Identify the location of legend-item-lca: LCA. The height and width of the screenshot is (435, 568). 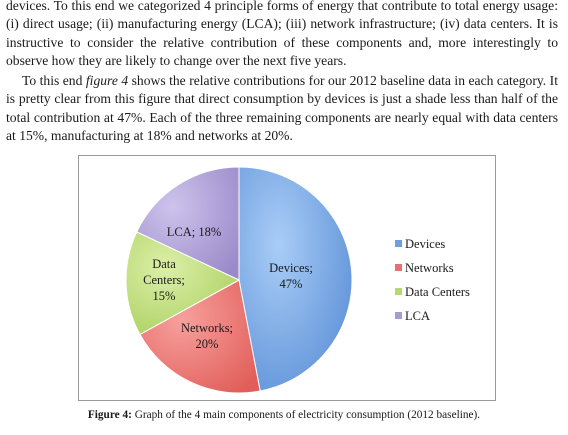
(432, 317).